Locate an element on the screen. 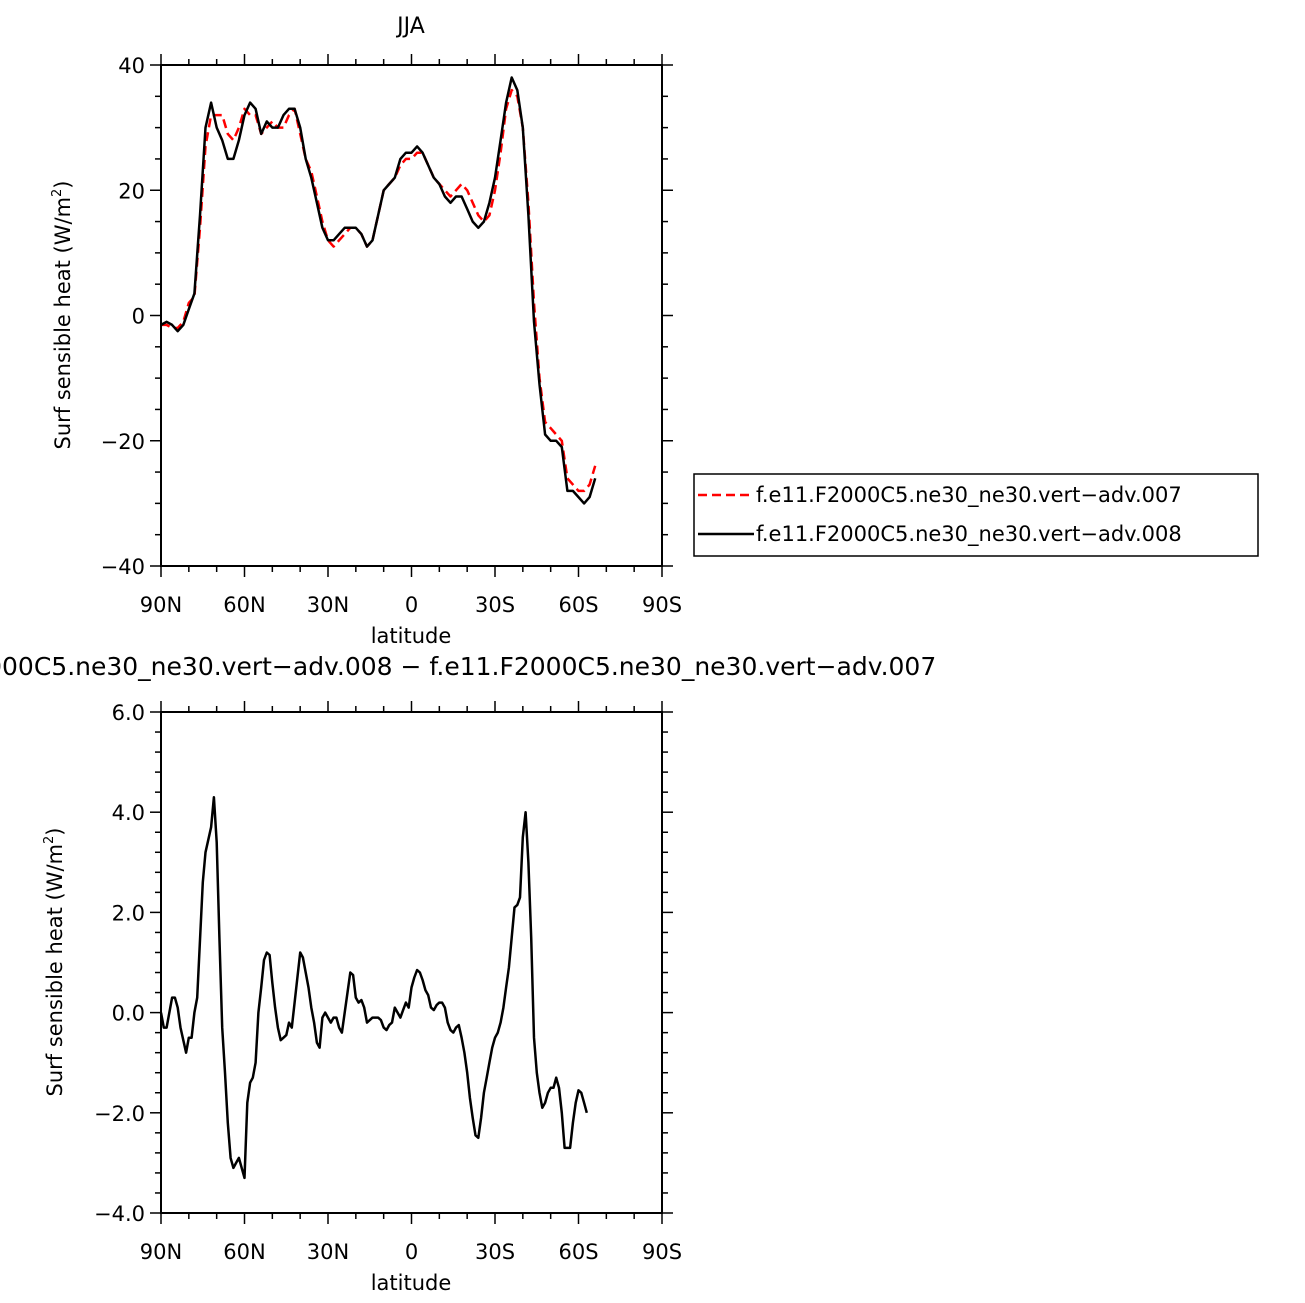 This screenshot has width=1305, height=1303. panel-top-title: JJA is located at coordinates (410, 26).